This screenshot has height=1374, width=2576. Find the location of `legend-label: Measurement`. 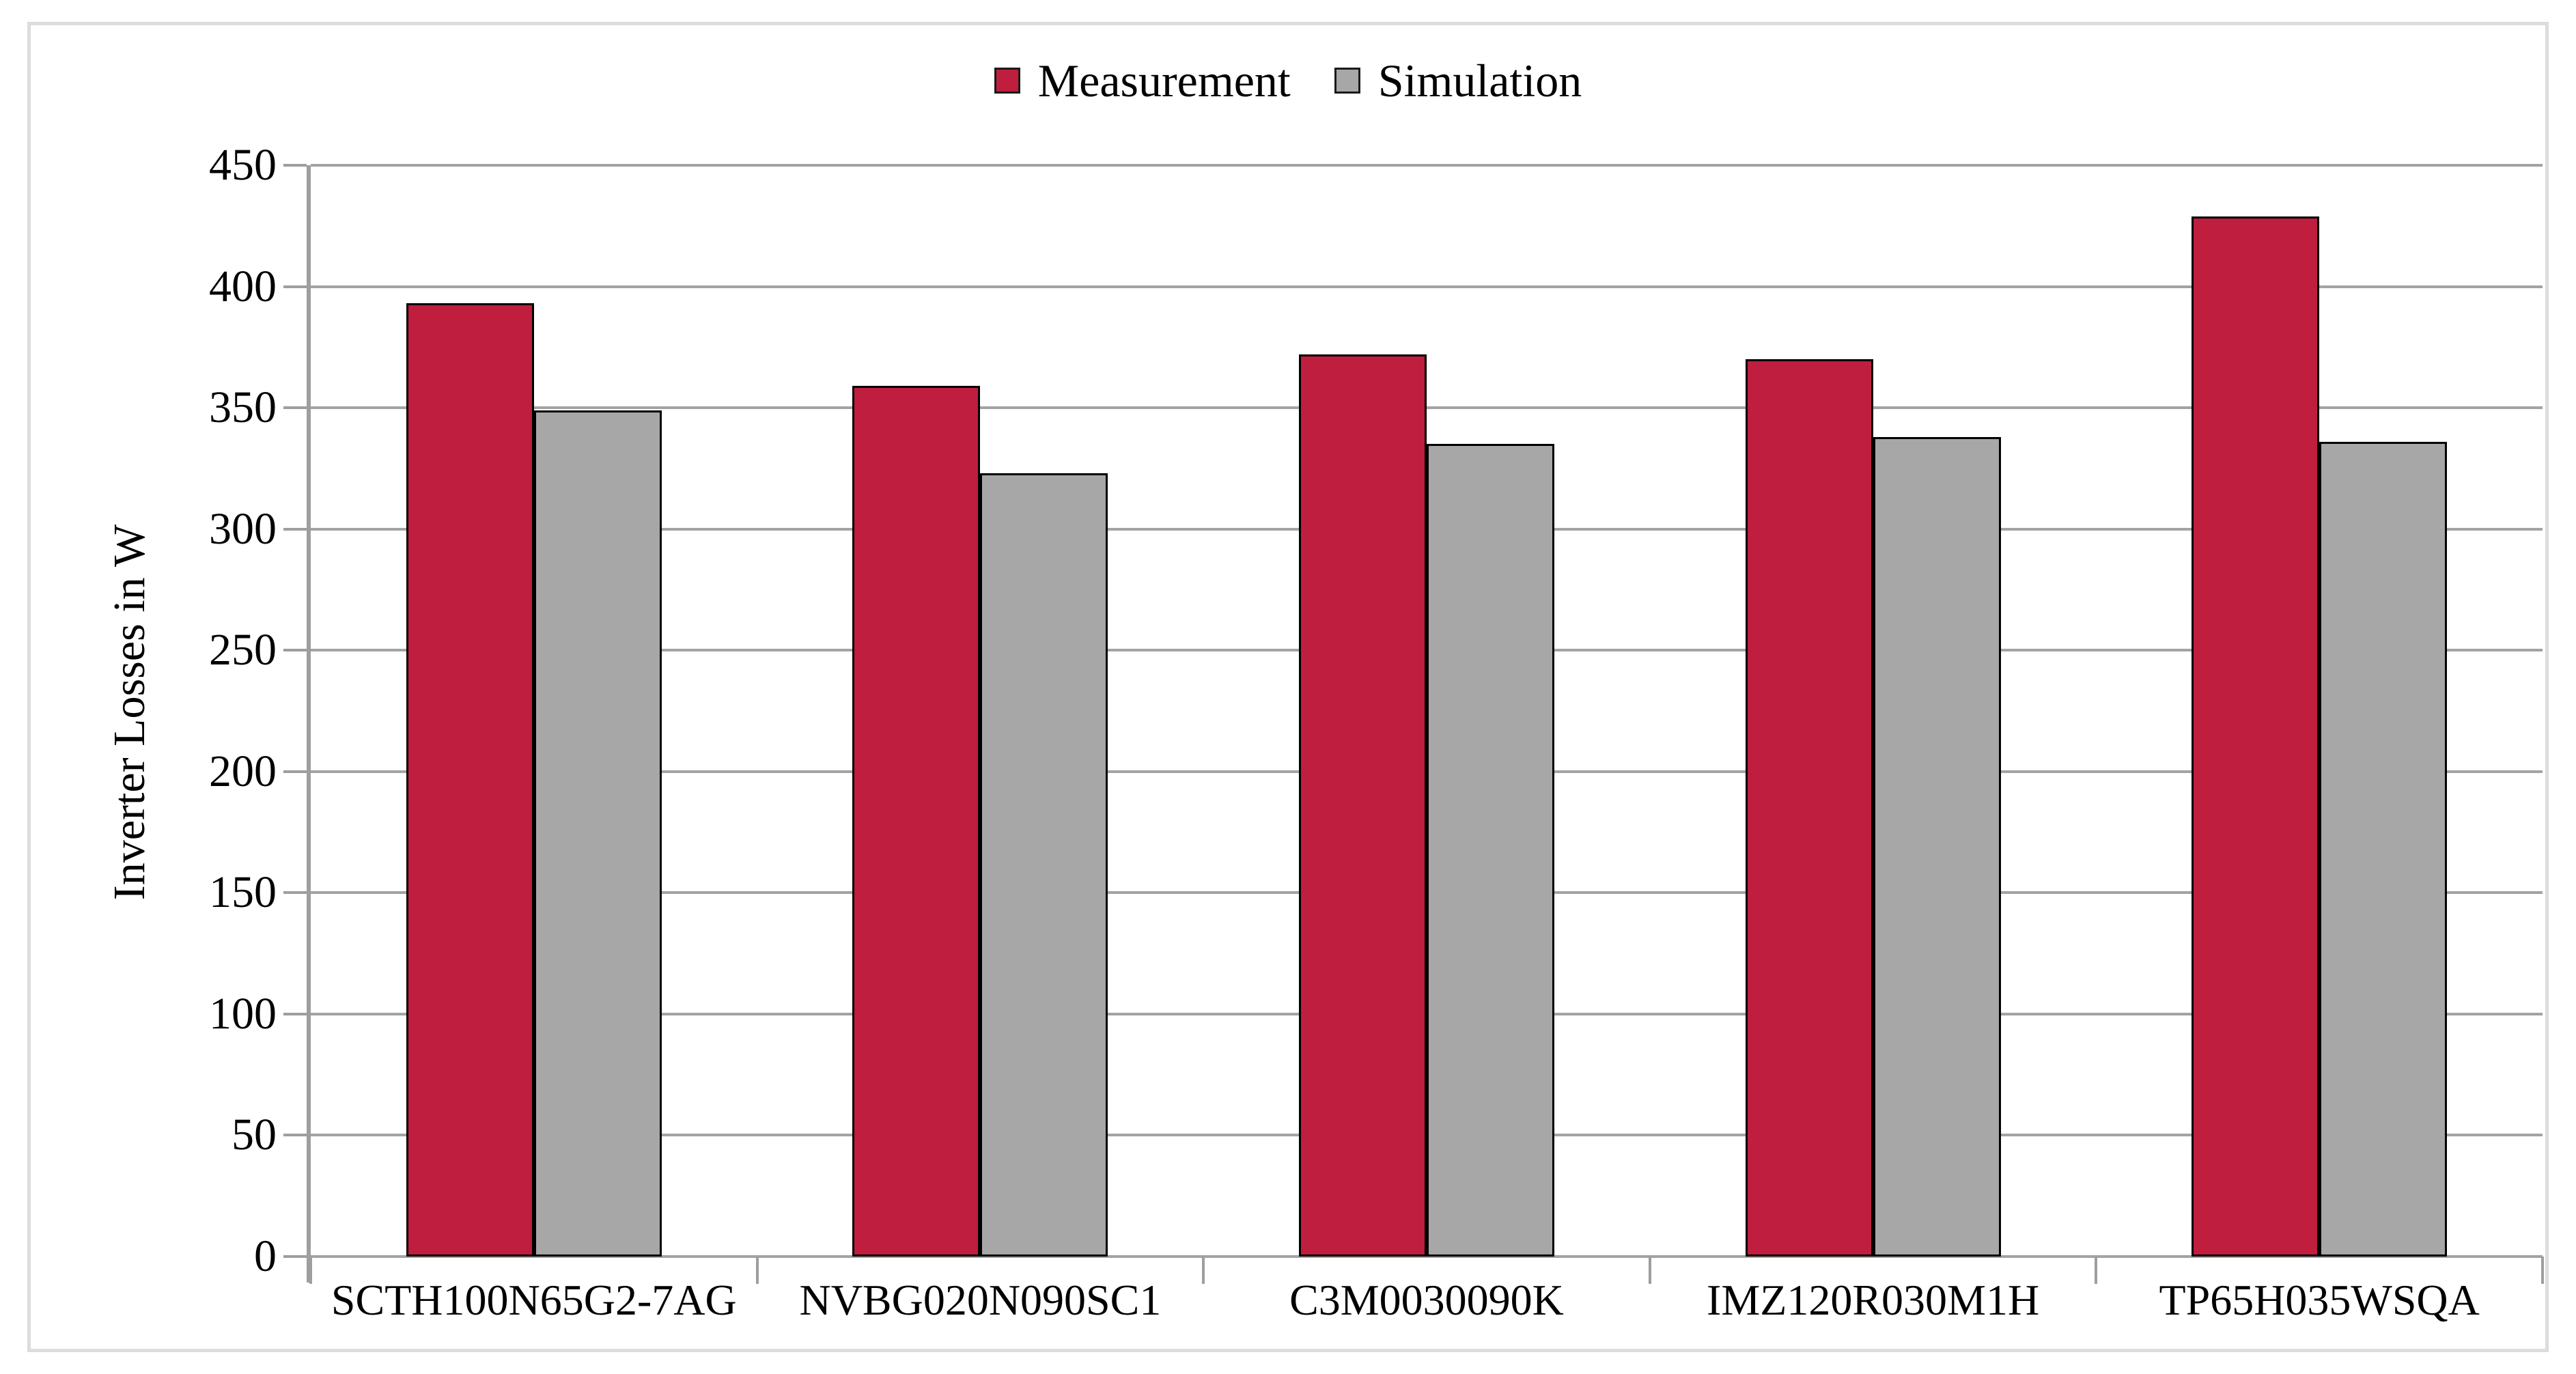

legend-label: Measurement is located at coordinates (1164, 81).